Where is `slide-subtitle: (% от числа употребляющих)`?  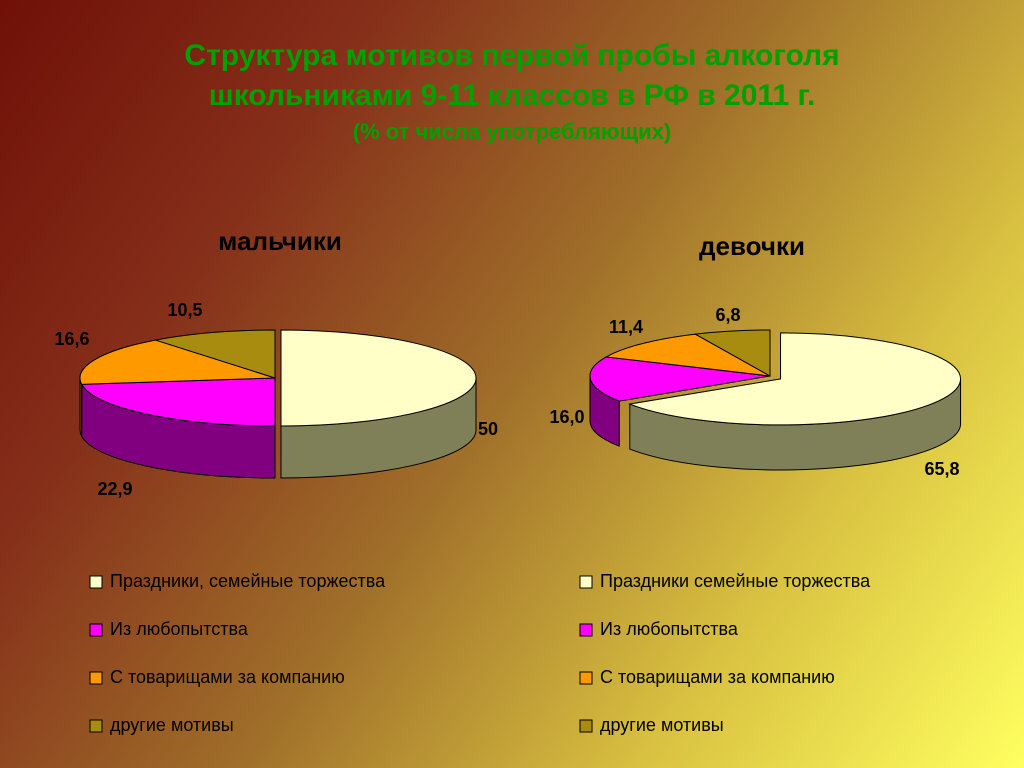 slide-subtitle: (% от числа употребляющих) is located at coordinates (512, 131).